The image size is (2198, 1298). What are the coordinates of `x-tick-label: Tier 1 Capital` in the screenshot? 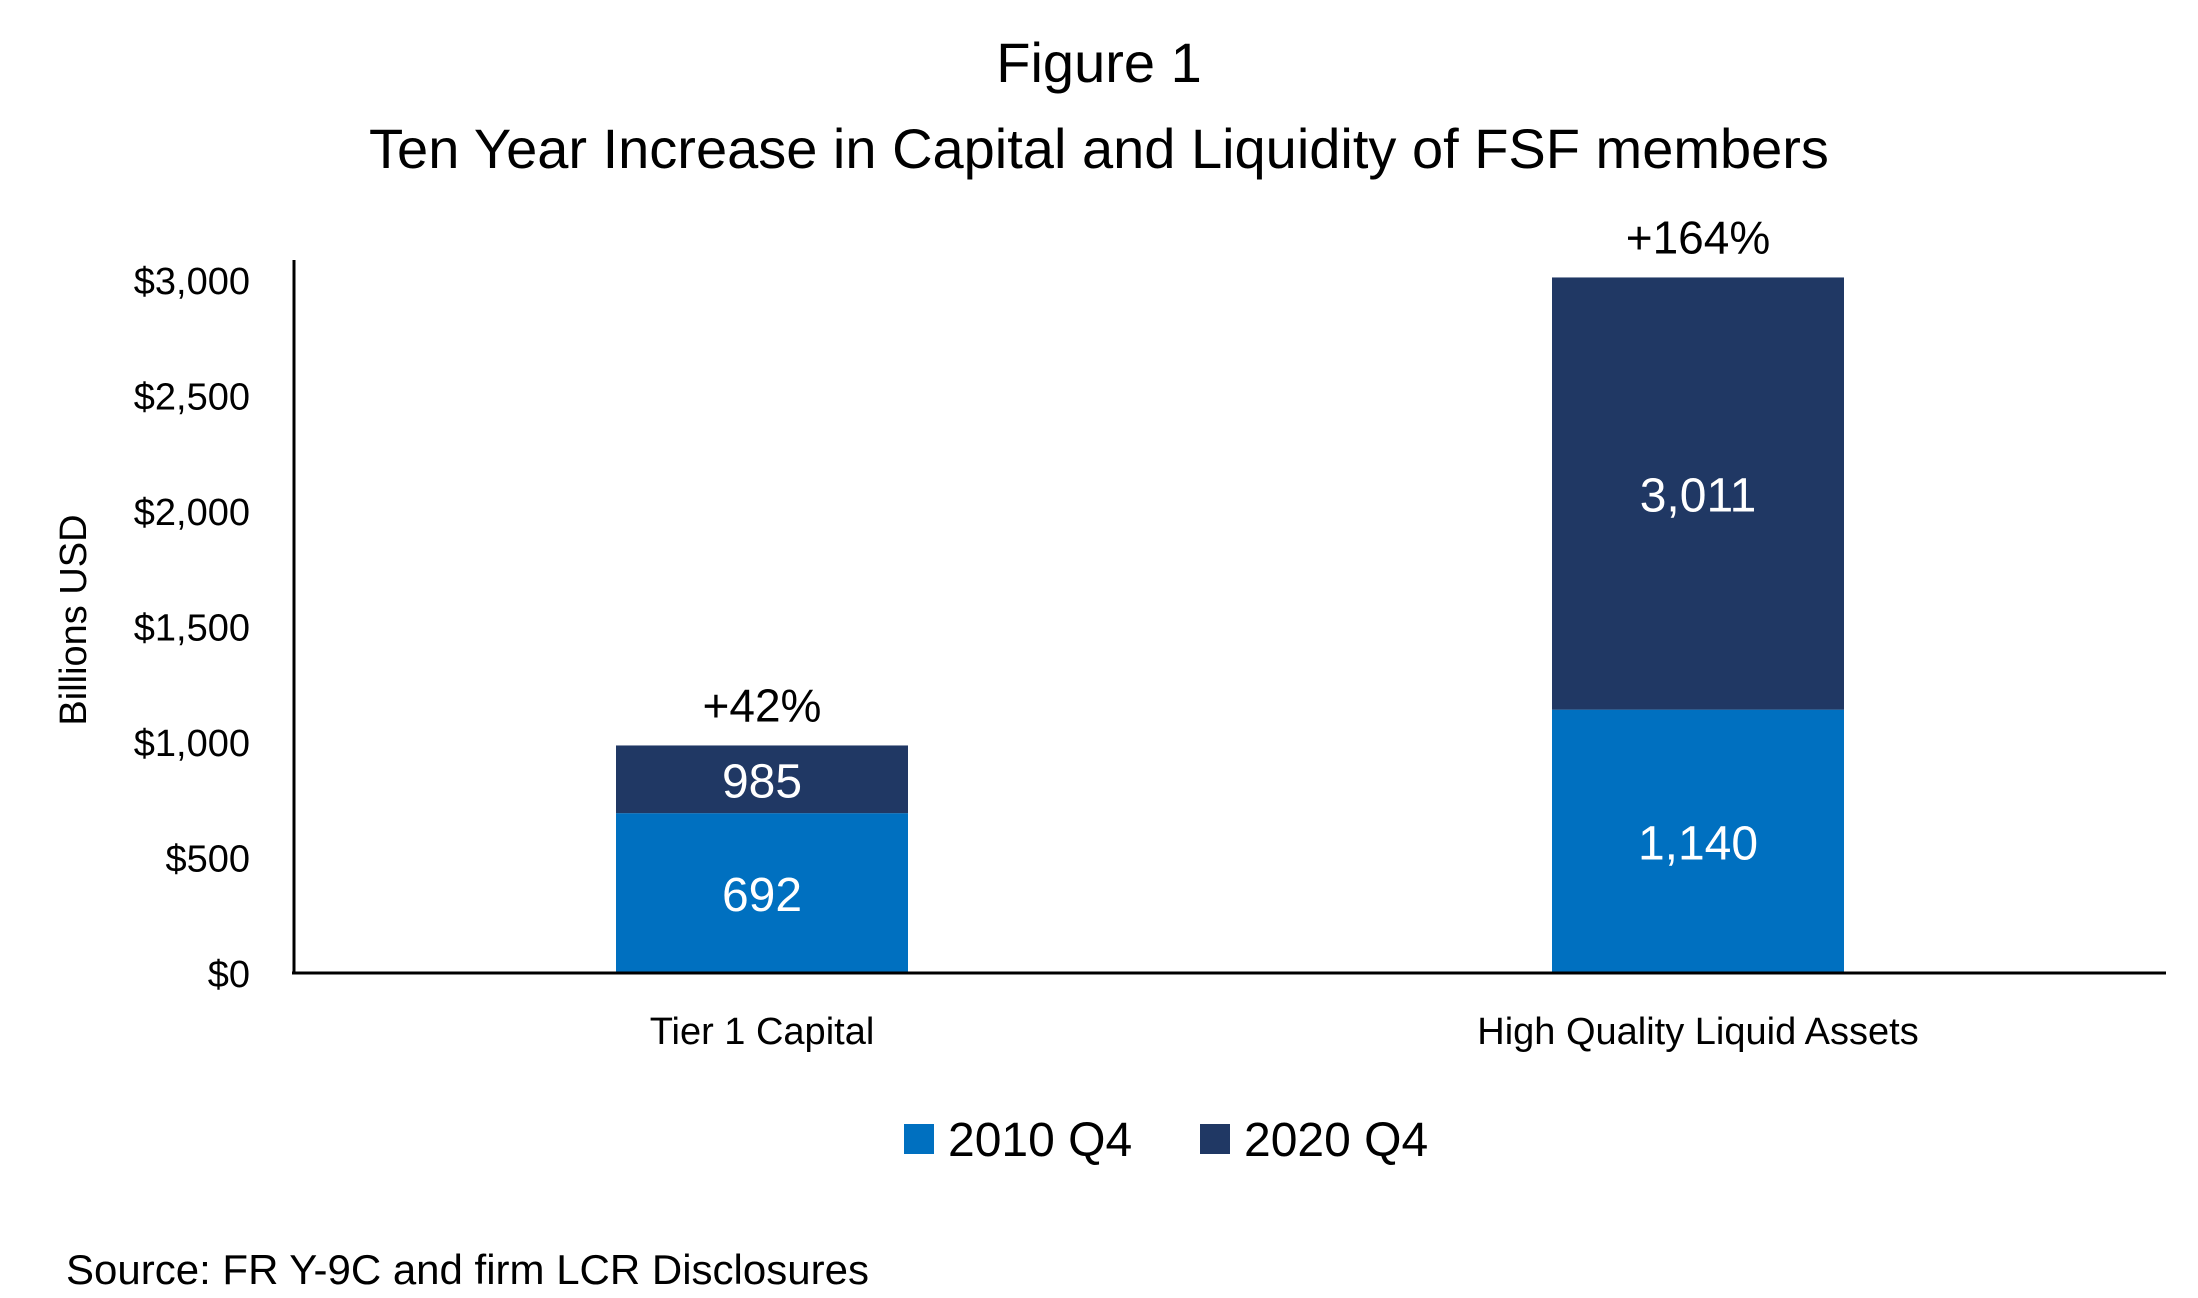 It's located at (762, 1032).